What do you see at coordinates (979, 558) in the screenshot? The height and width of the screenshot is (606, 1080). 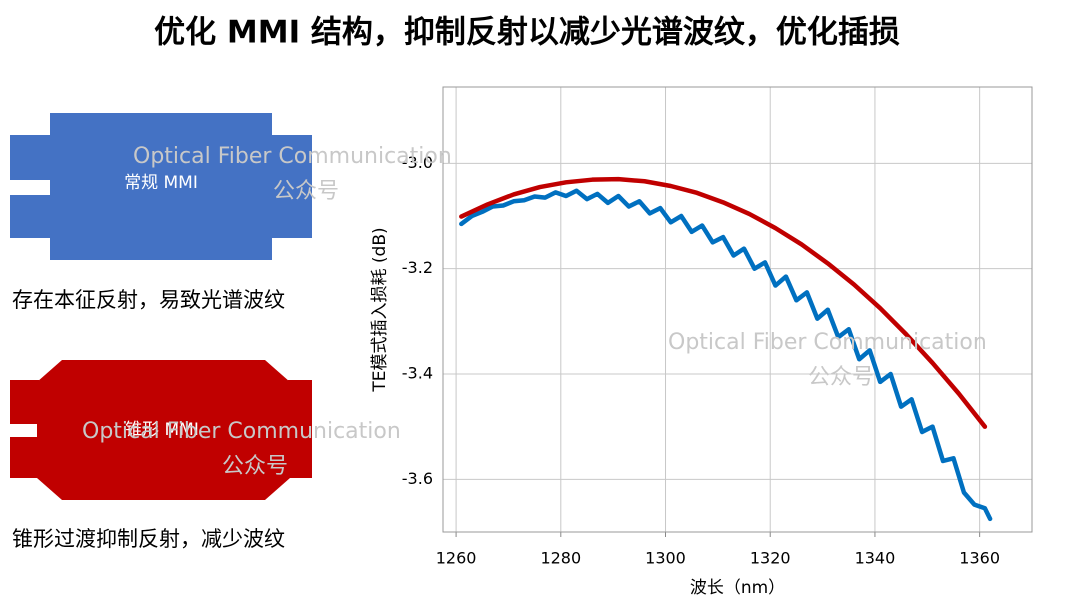 I see `x-tick-label: 1360` at bounding box center [979, 558].